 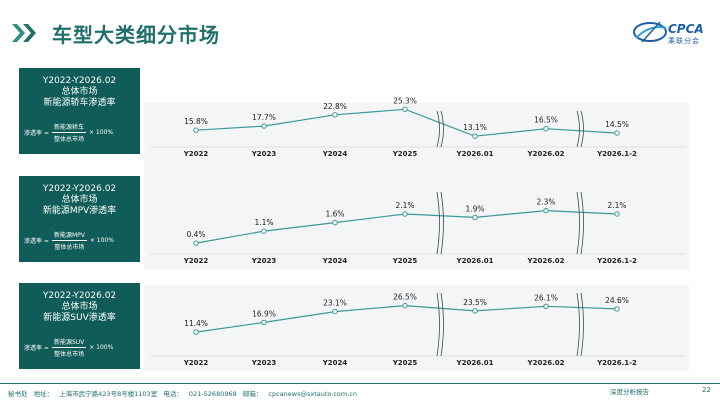 What do you see at coordinates (405, 100) in the screenshot?
I see `data-label: 25.3%` at bounding box center [405, 100].